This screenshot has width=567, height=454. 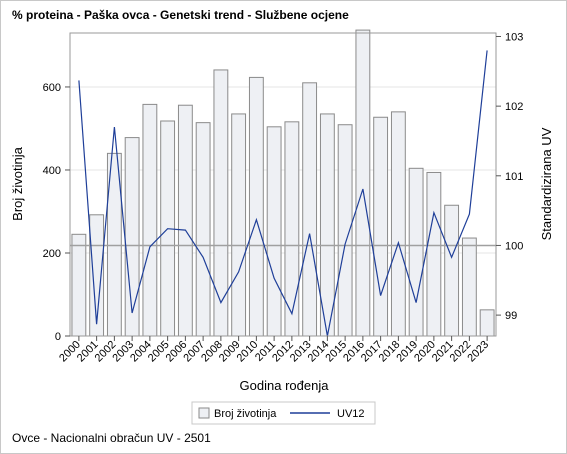 What do you see at coordinates (52, 171) in the screenshot?
I see `y-tick-label: 400` at bounding box center [52, 171].